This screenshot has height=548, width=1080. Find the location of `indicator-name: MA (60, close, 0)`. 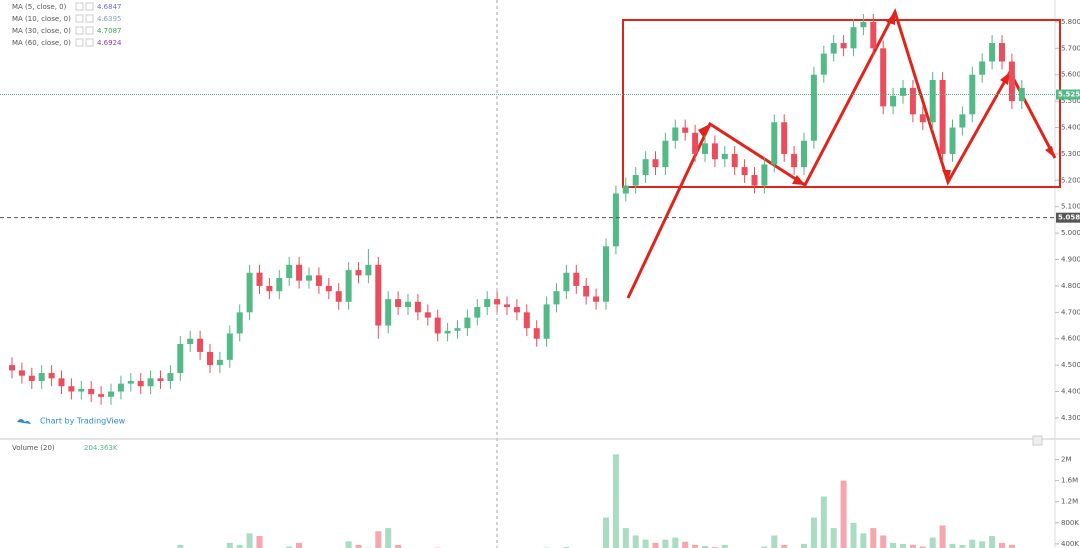

indicator-name: MA (60, close, 0) is located at coordinates (41, 43).